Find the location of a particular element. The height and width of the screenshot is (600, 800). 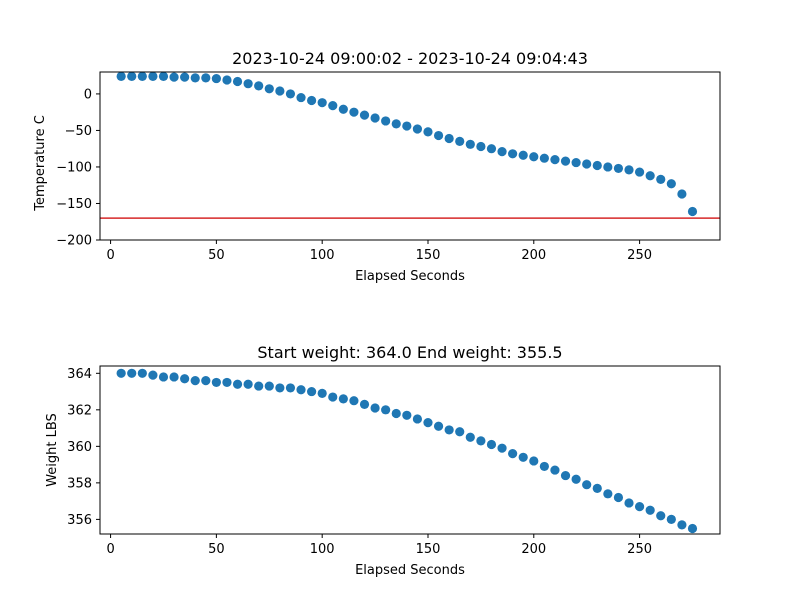

temperature-y-tick-label: −200 is located at coordinates (74, 241).